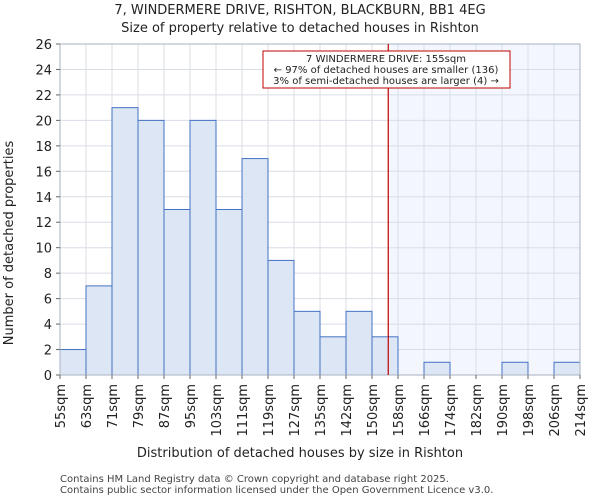 The image size is (600, 500). Describe the element at coordinates (529, 410) in the screenshot. I see `x-tick-label-198sqm: 198sqm` at that location.